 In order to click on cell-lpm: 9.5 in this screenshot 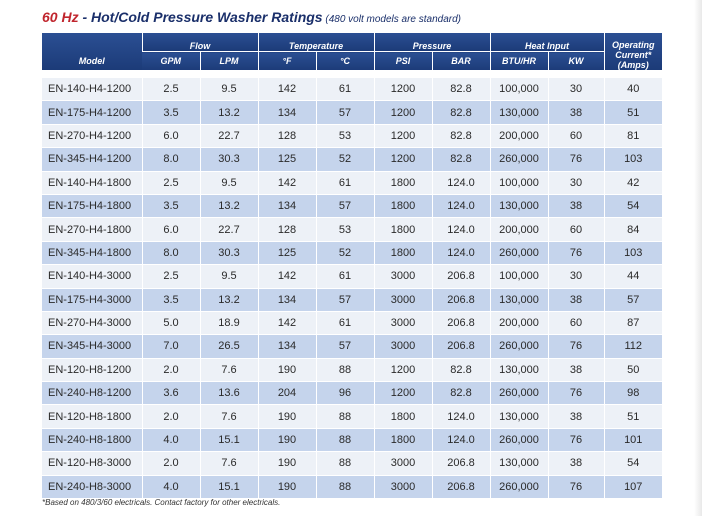, I will do `click(228, 183)`.